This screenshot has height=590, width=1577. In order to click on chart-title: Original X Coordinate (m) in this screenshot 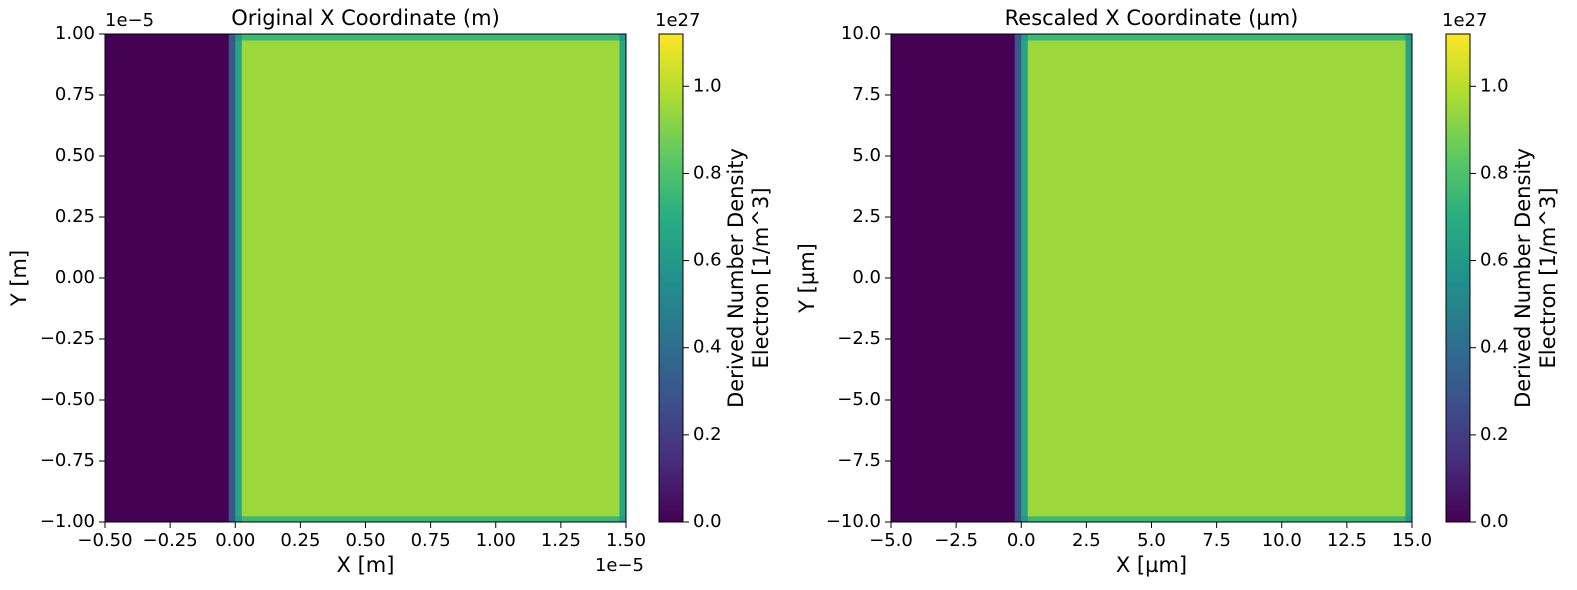, I will do `click(365, 18)`.